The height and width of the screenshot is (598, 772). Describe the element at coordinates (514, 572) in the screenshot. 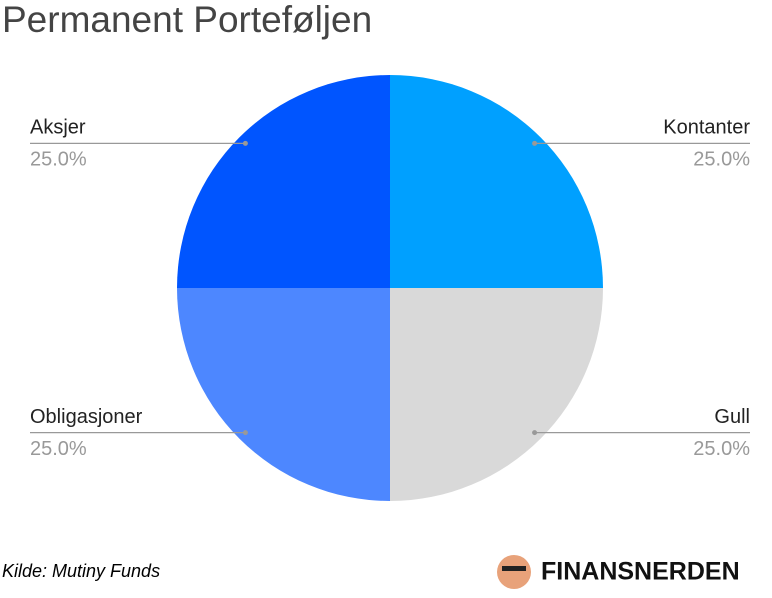

I see `logo-icon` at that location.